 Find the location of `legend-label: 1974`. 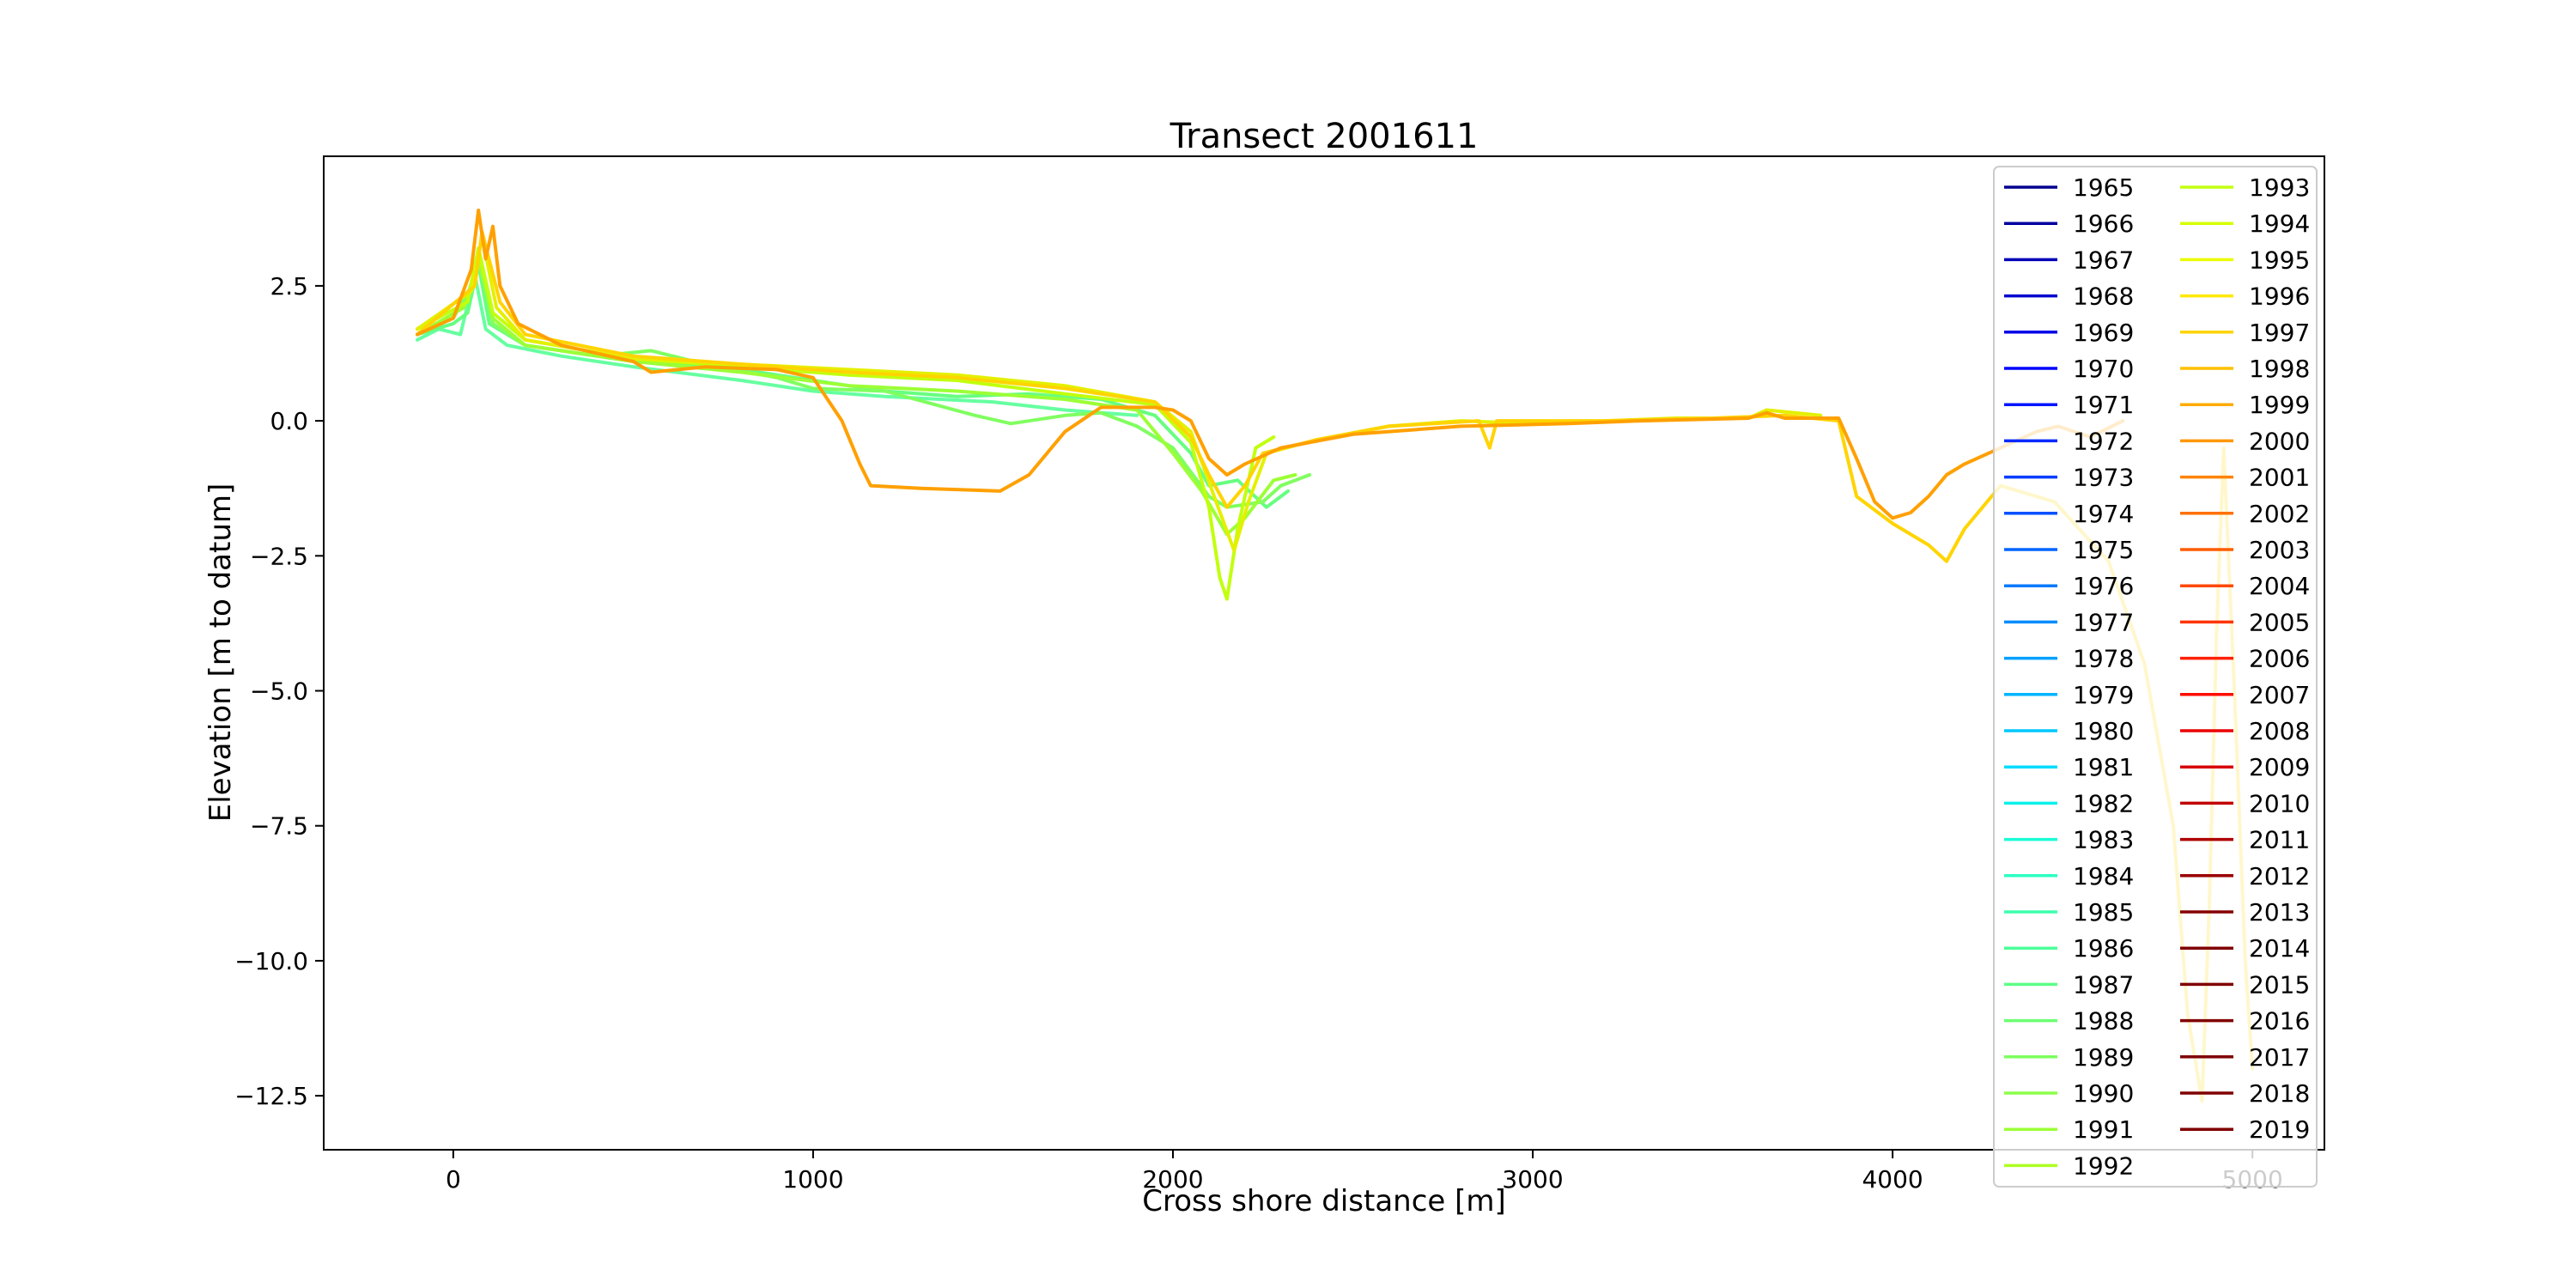

legend-label: 1974 is located at coordinates (2104, 514).